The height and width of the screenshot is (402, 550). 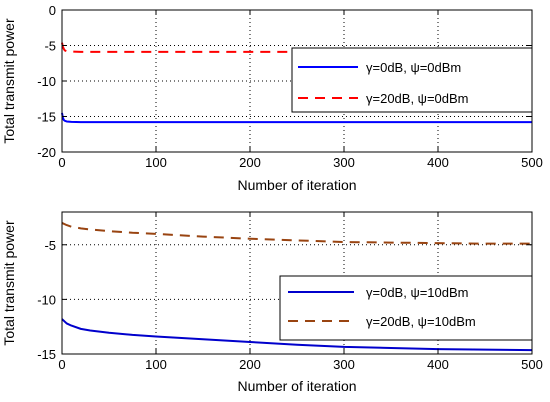 What do you see at coordinates (46, 299) in the screenshot?
I see `y-tick-label-bottom-1: -10` at bounding box center [46, 299].